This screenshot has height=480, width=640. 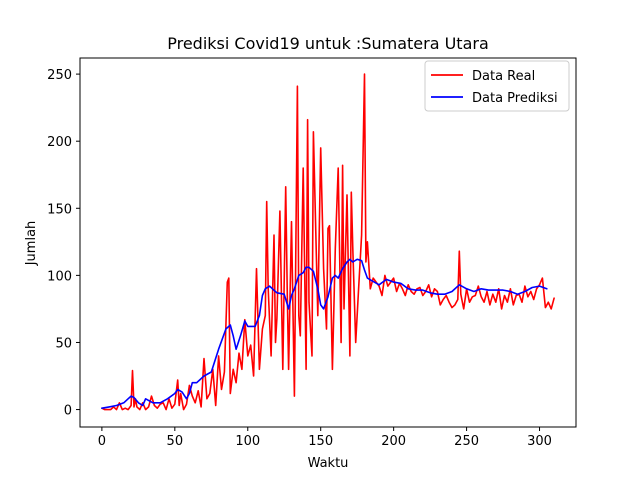 What do you see at coordinates (320, 441) in the screenshot?
I see `x-tick-label: 150` at bounding box center [320, 441].